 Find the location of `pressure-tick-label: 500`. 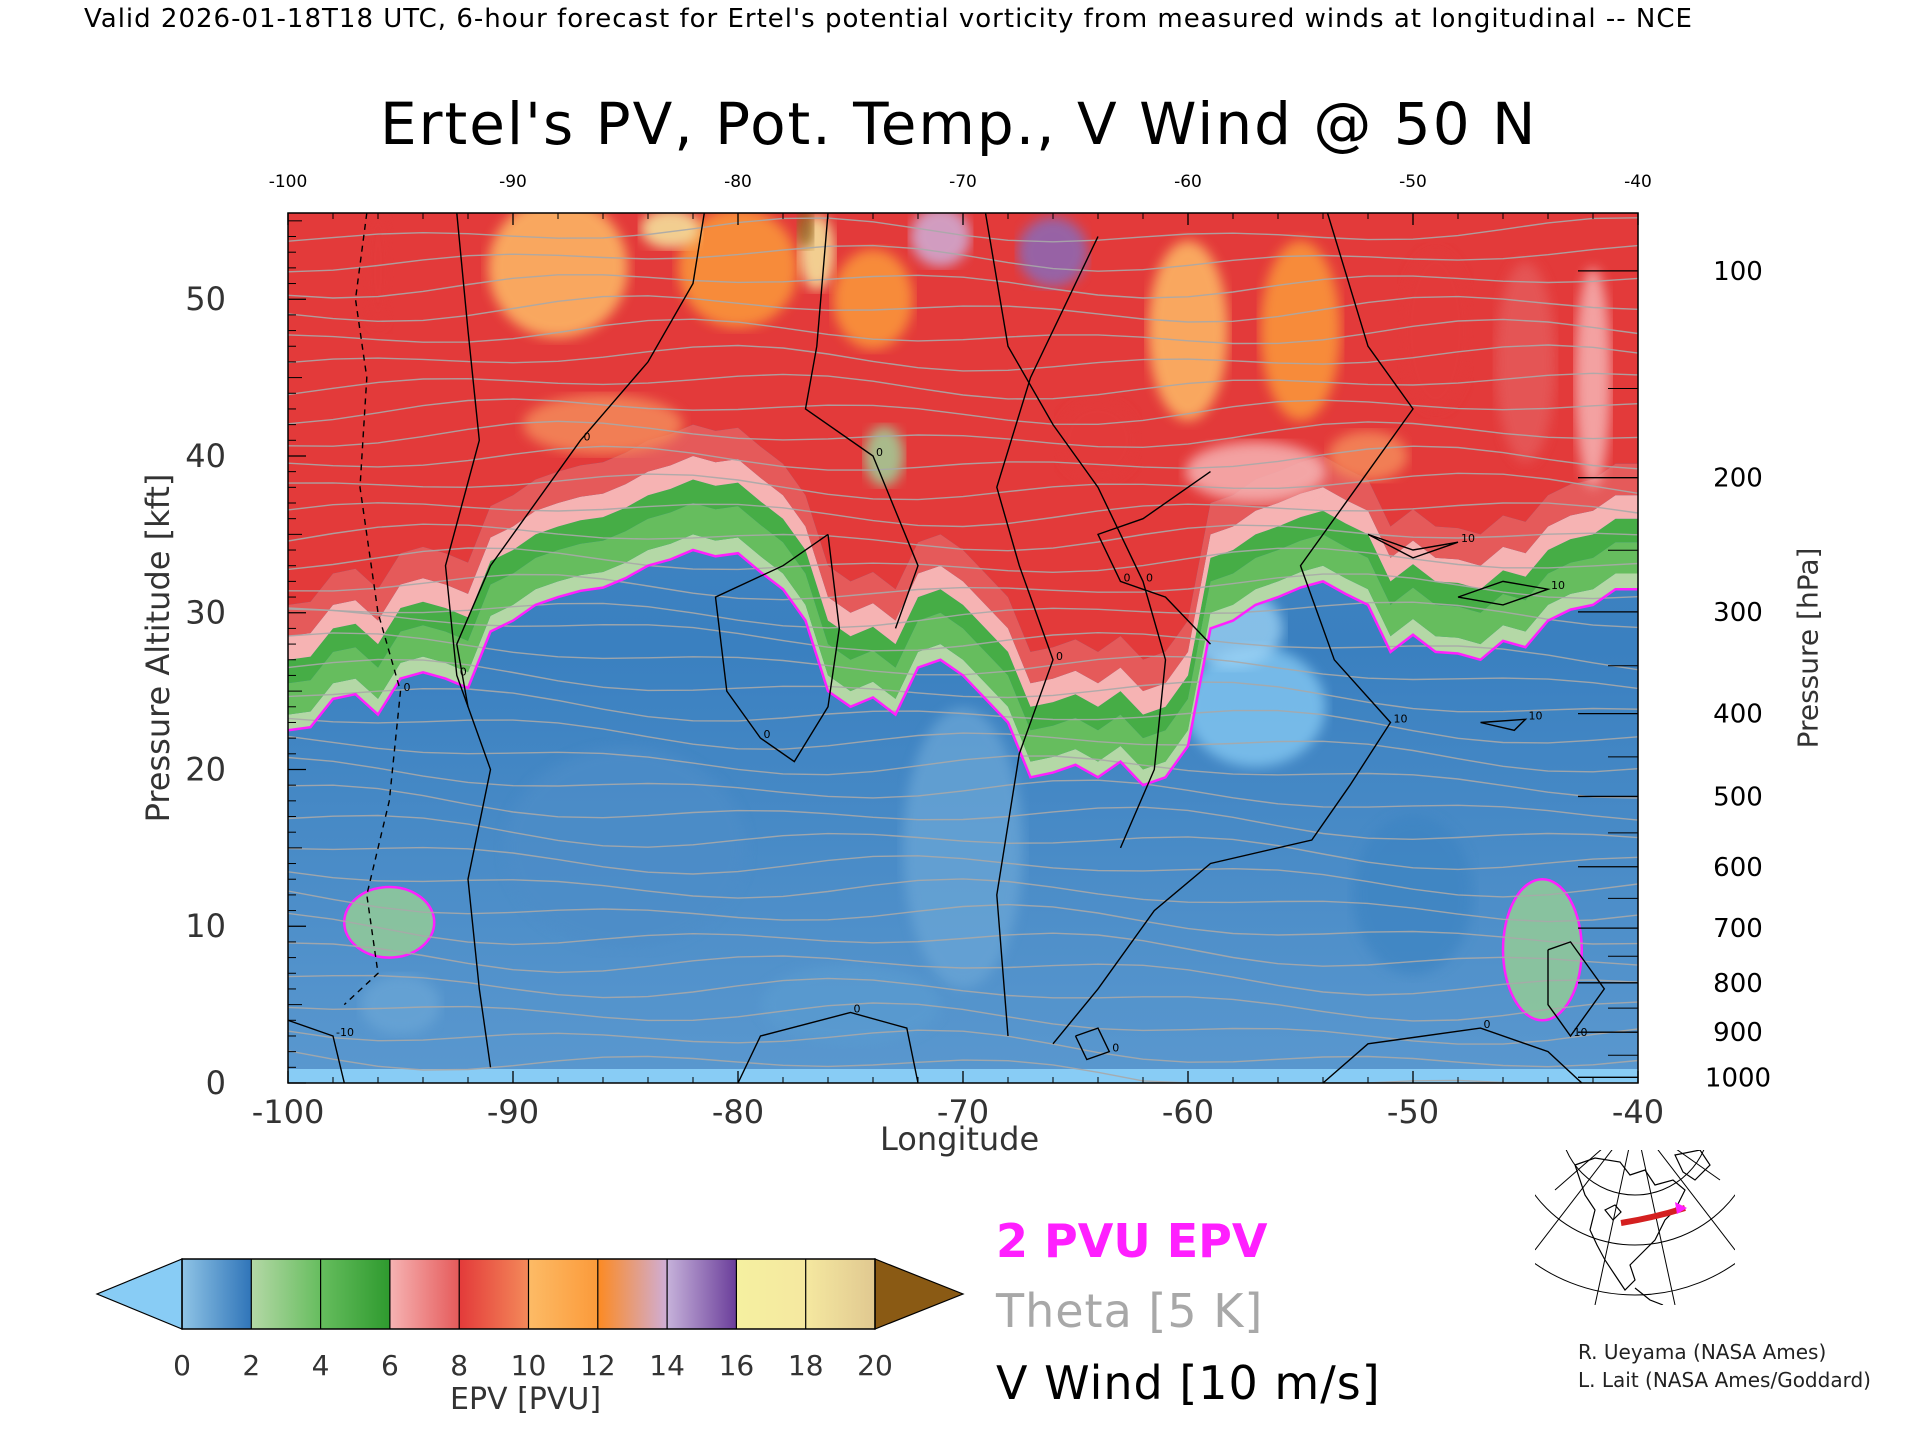

pressure-tick-label: 500 is located at coordinates (1738, 797).